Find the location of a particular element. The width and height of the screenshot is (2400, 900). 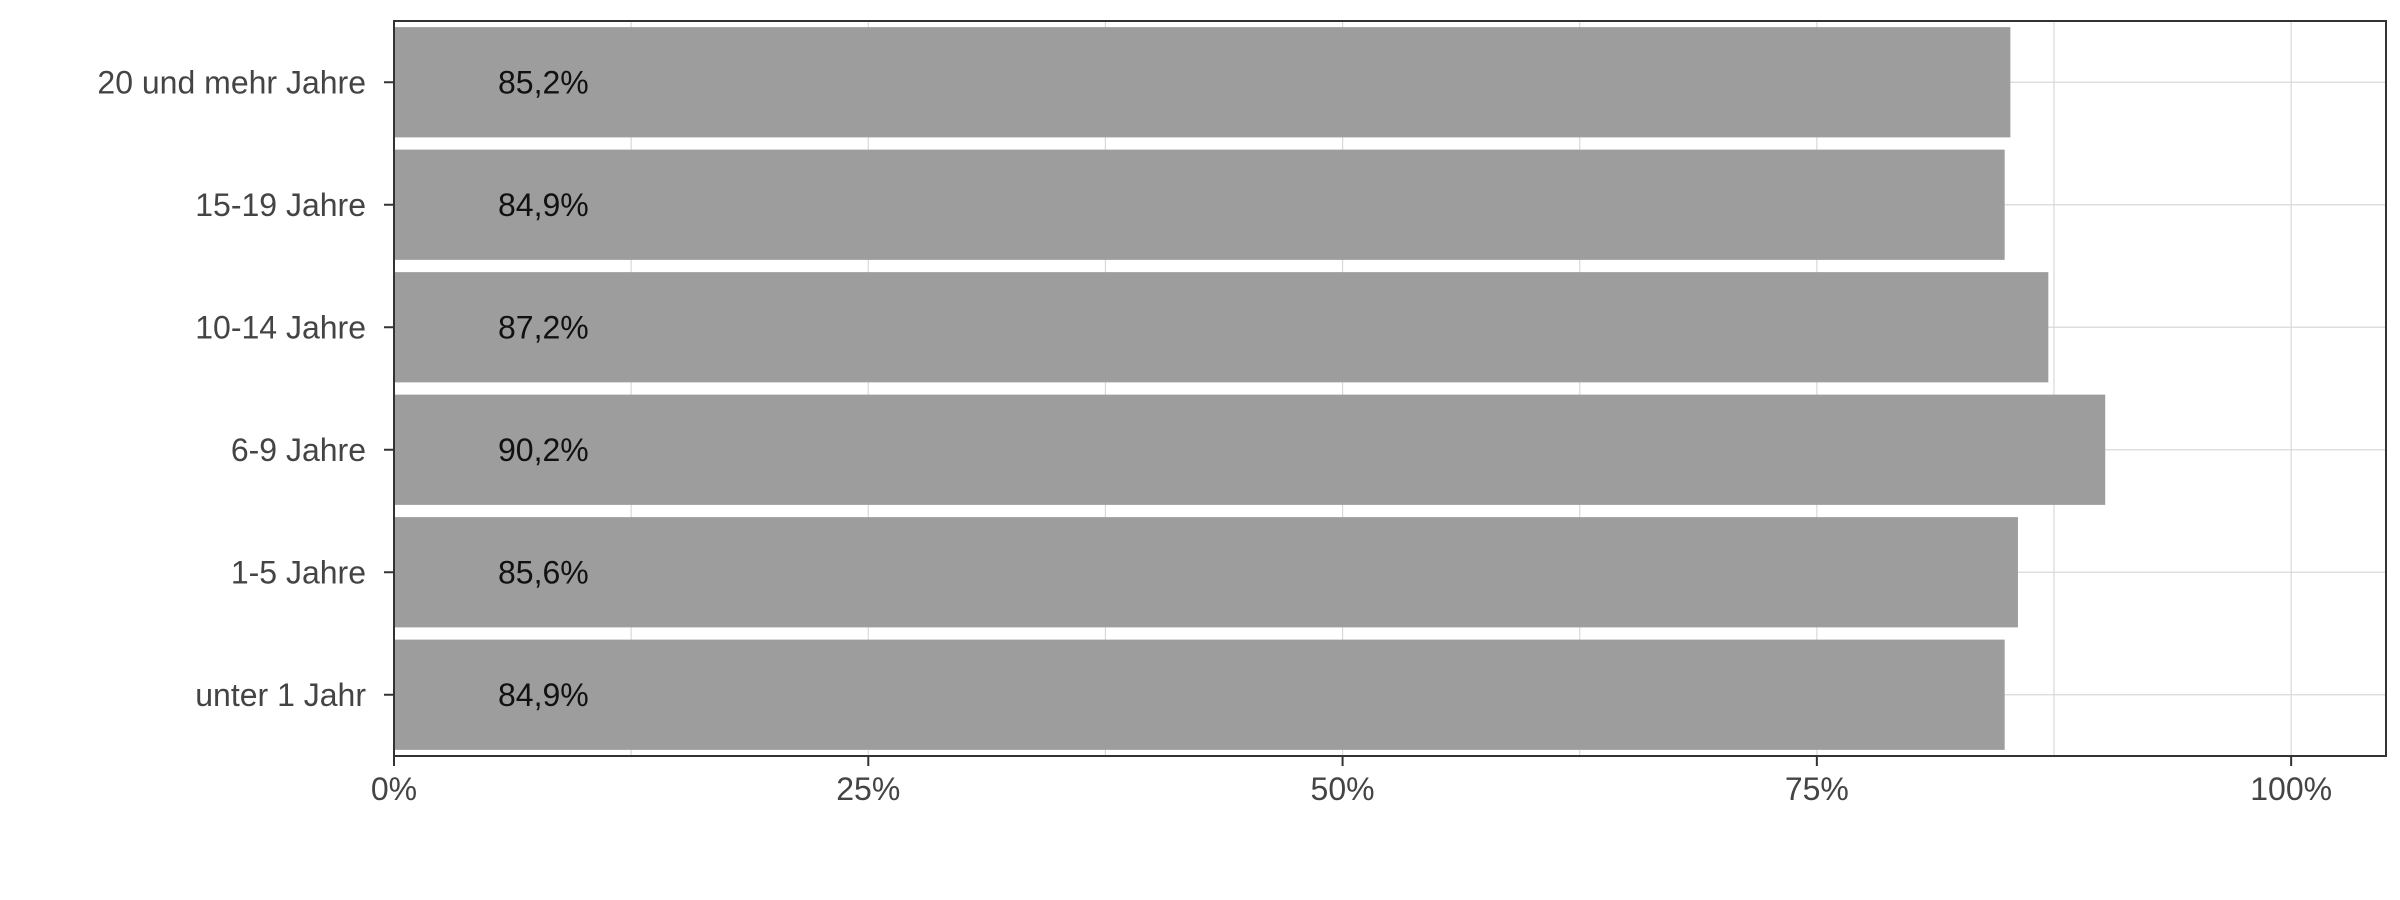

y-category-label: 10-14 Jahre is located at coordinates (280, 327).